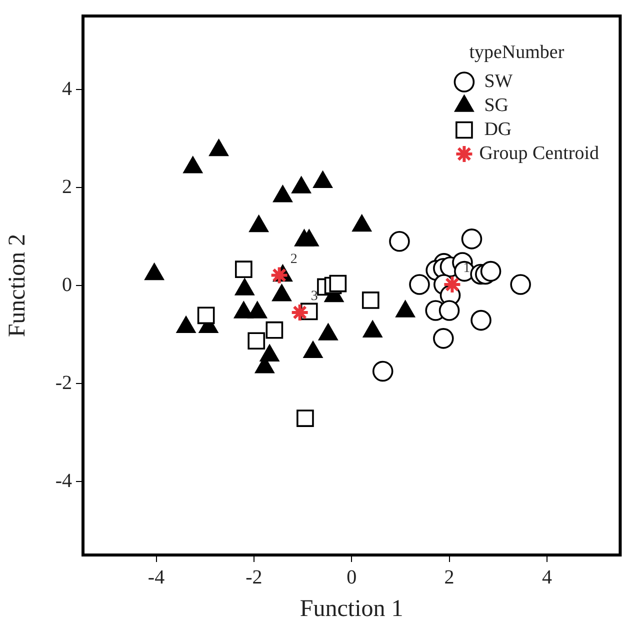 Image resolution: width=633 pixels, height=628 pixels. I want to click on legend-label: DG, so click(498, 129).